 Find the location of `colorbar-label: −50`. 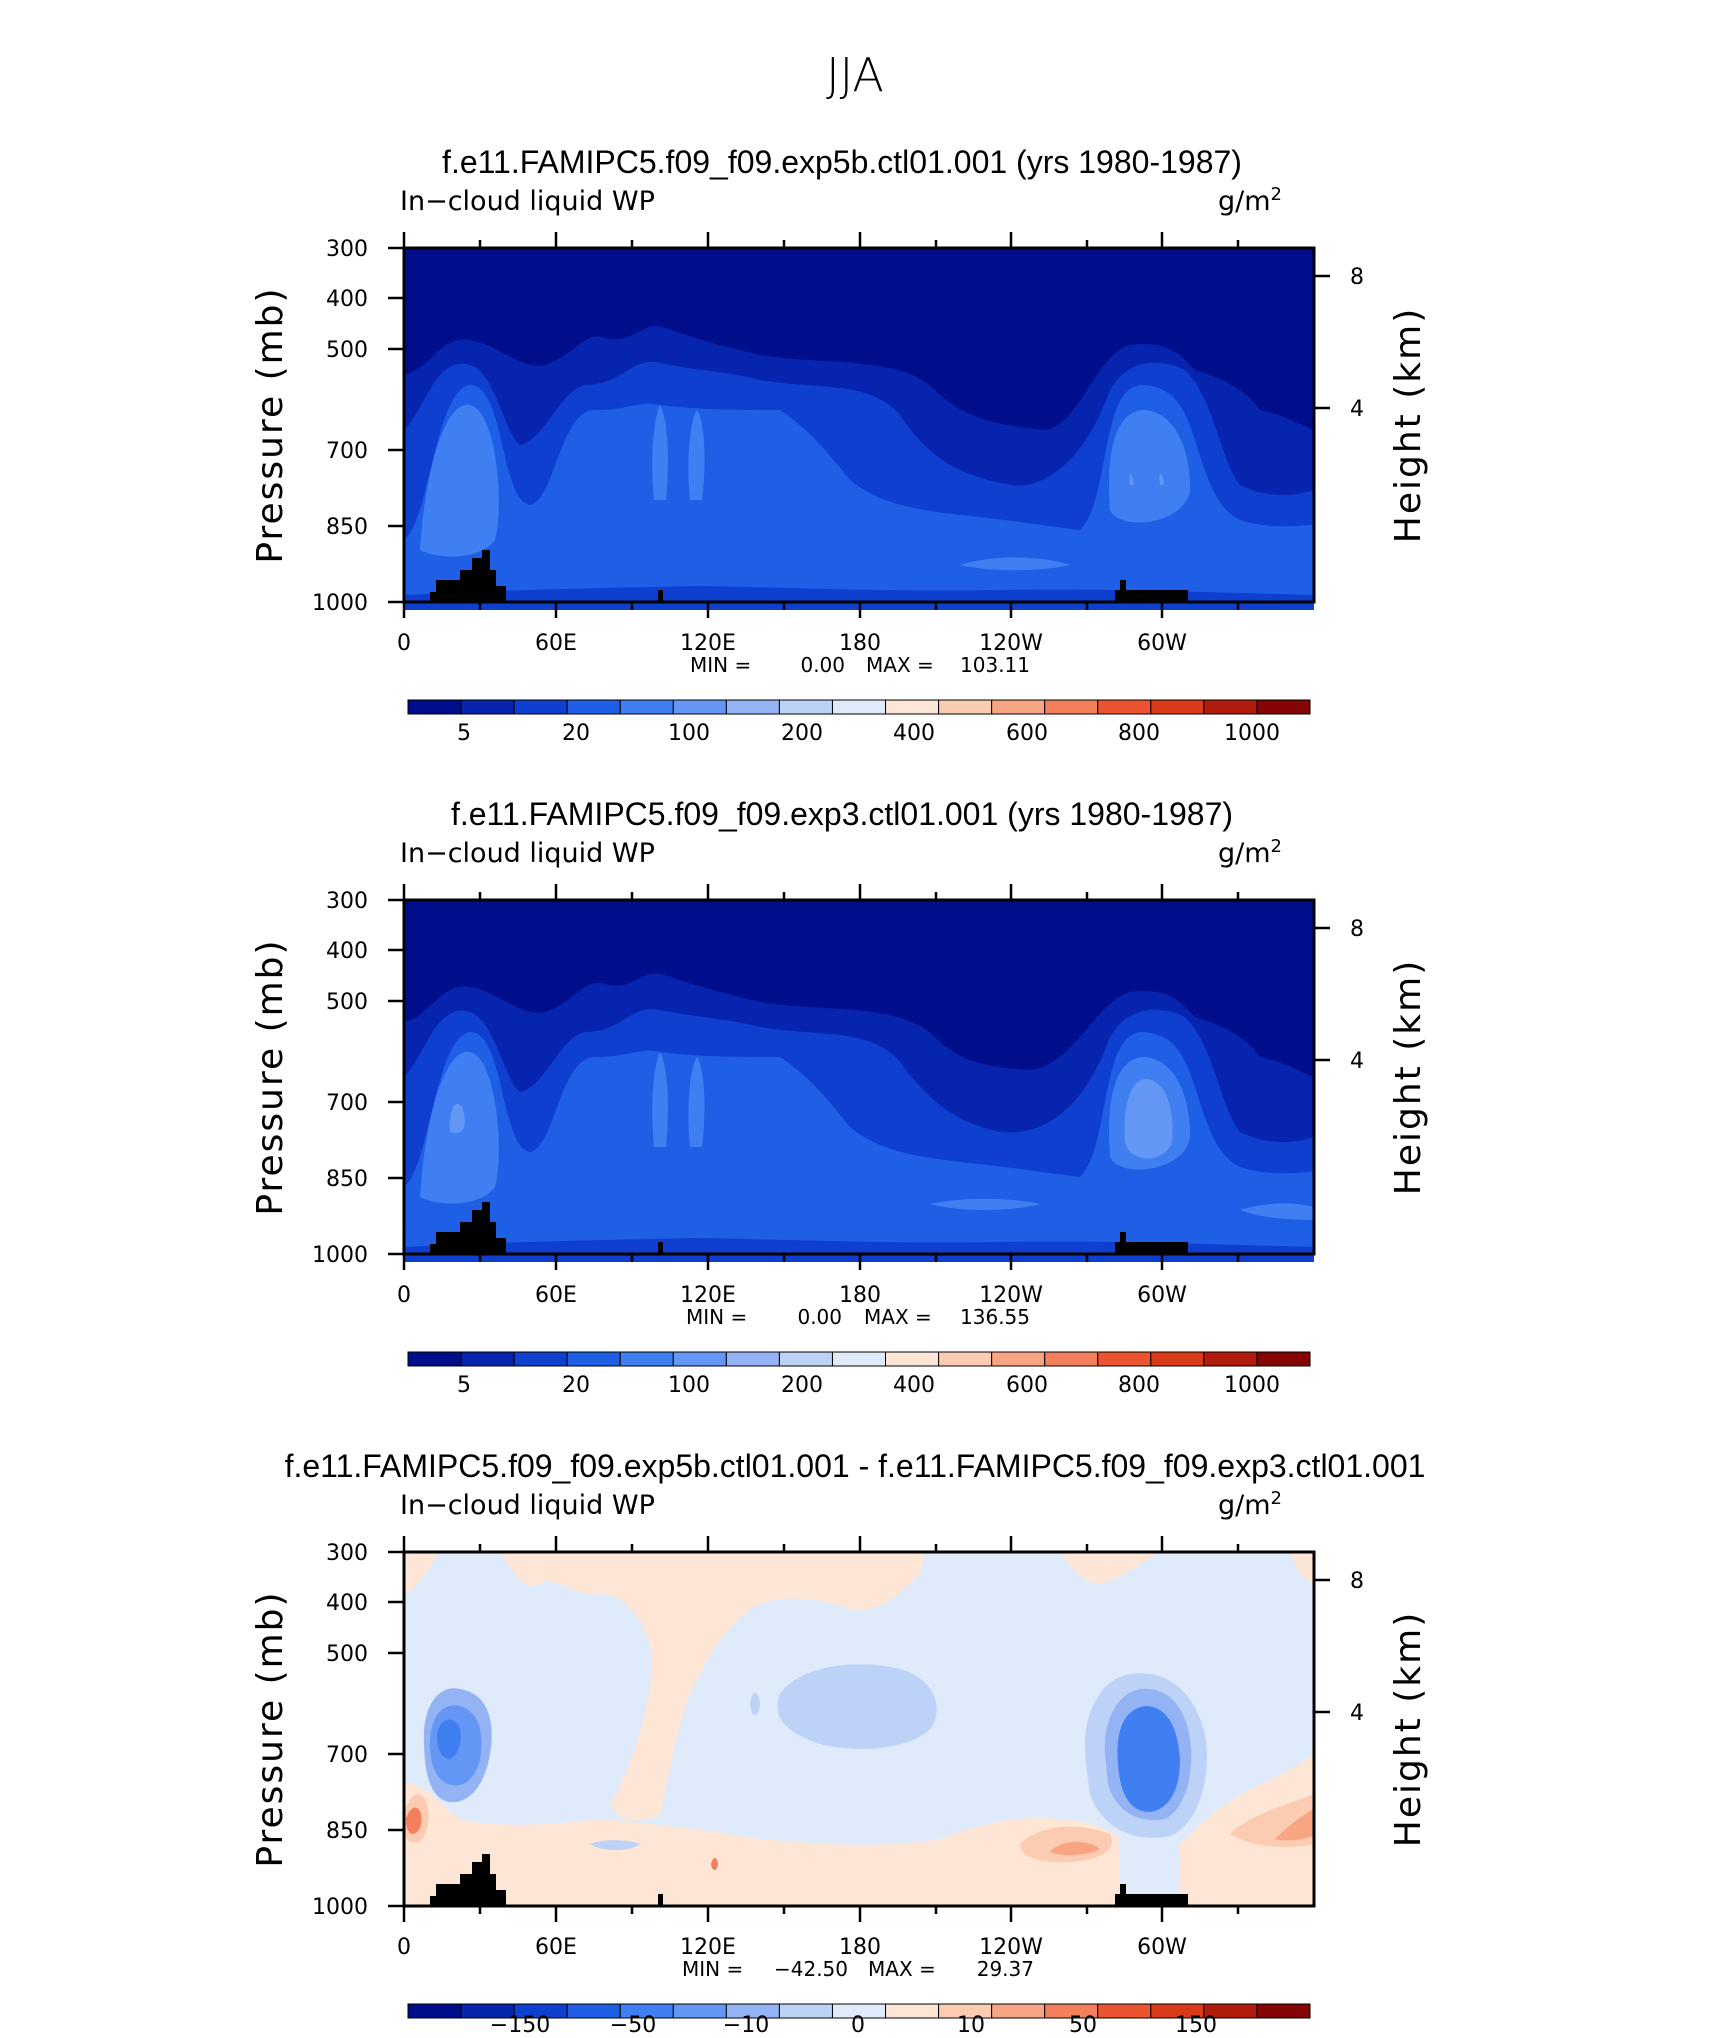

colorbar-label: −50 is located at coordinates (633, 2025).